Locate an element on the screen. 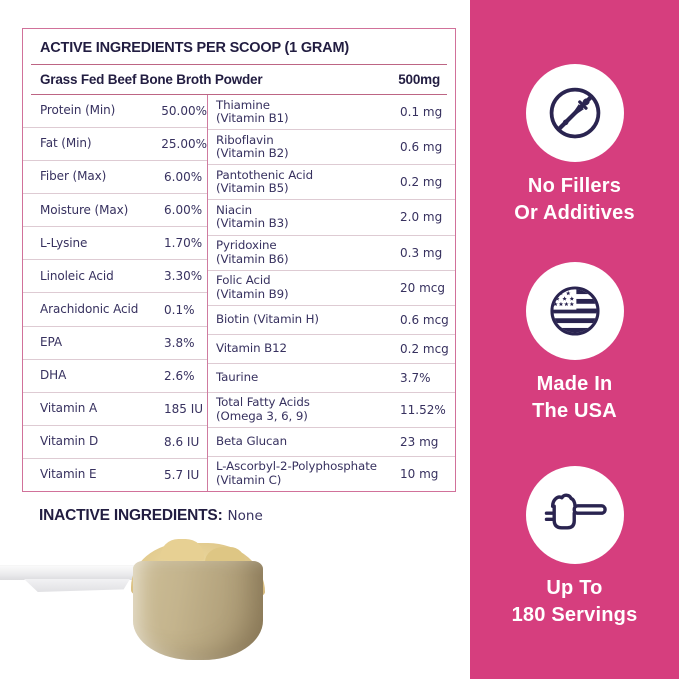 Image resolution: width=679 pixels, height=679 pixels. table-row: Pyridoxine (Vitamin B6) 0.3 mg is located at coordinates (331, 253).